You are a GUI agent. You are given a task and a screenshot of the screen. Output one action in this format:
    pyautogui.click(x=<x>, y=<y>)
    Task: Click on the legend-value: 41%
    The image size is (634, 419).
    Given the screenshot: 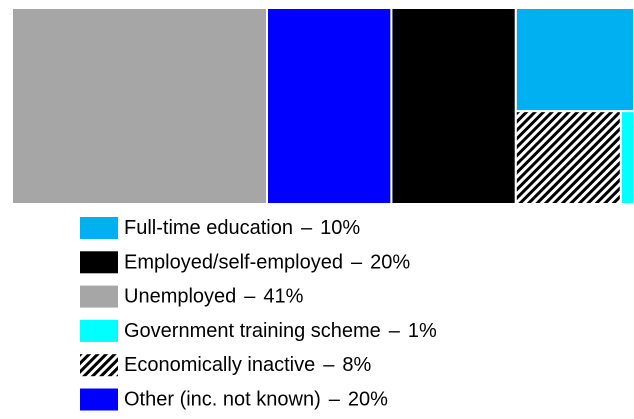 What is the action you would take?
    pyautogui.click(x=283, y=297)
    